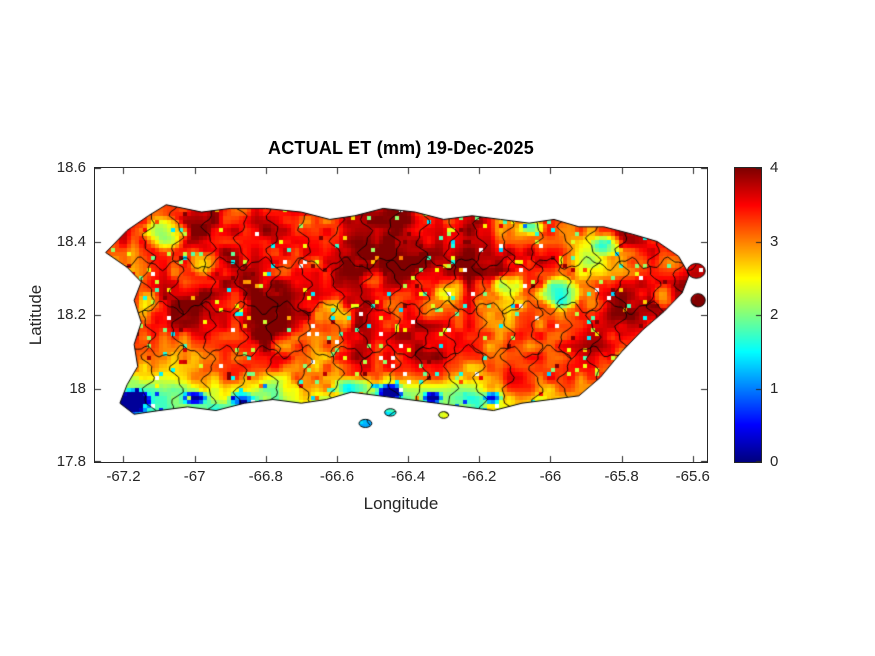  What do you see at coordinates (774, 167) in the screenshot?
I see `colorbar-tick-label: 4` at bounding box center [774, 167].